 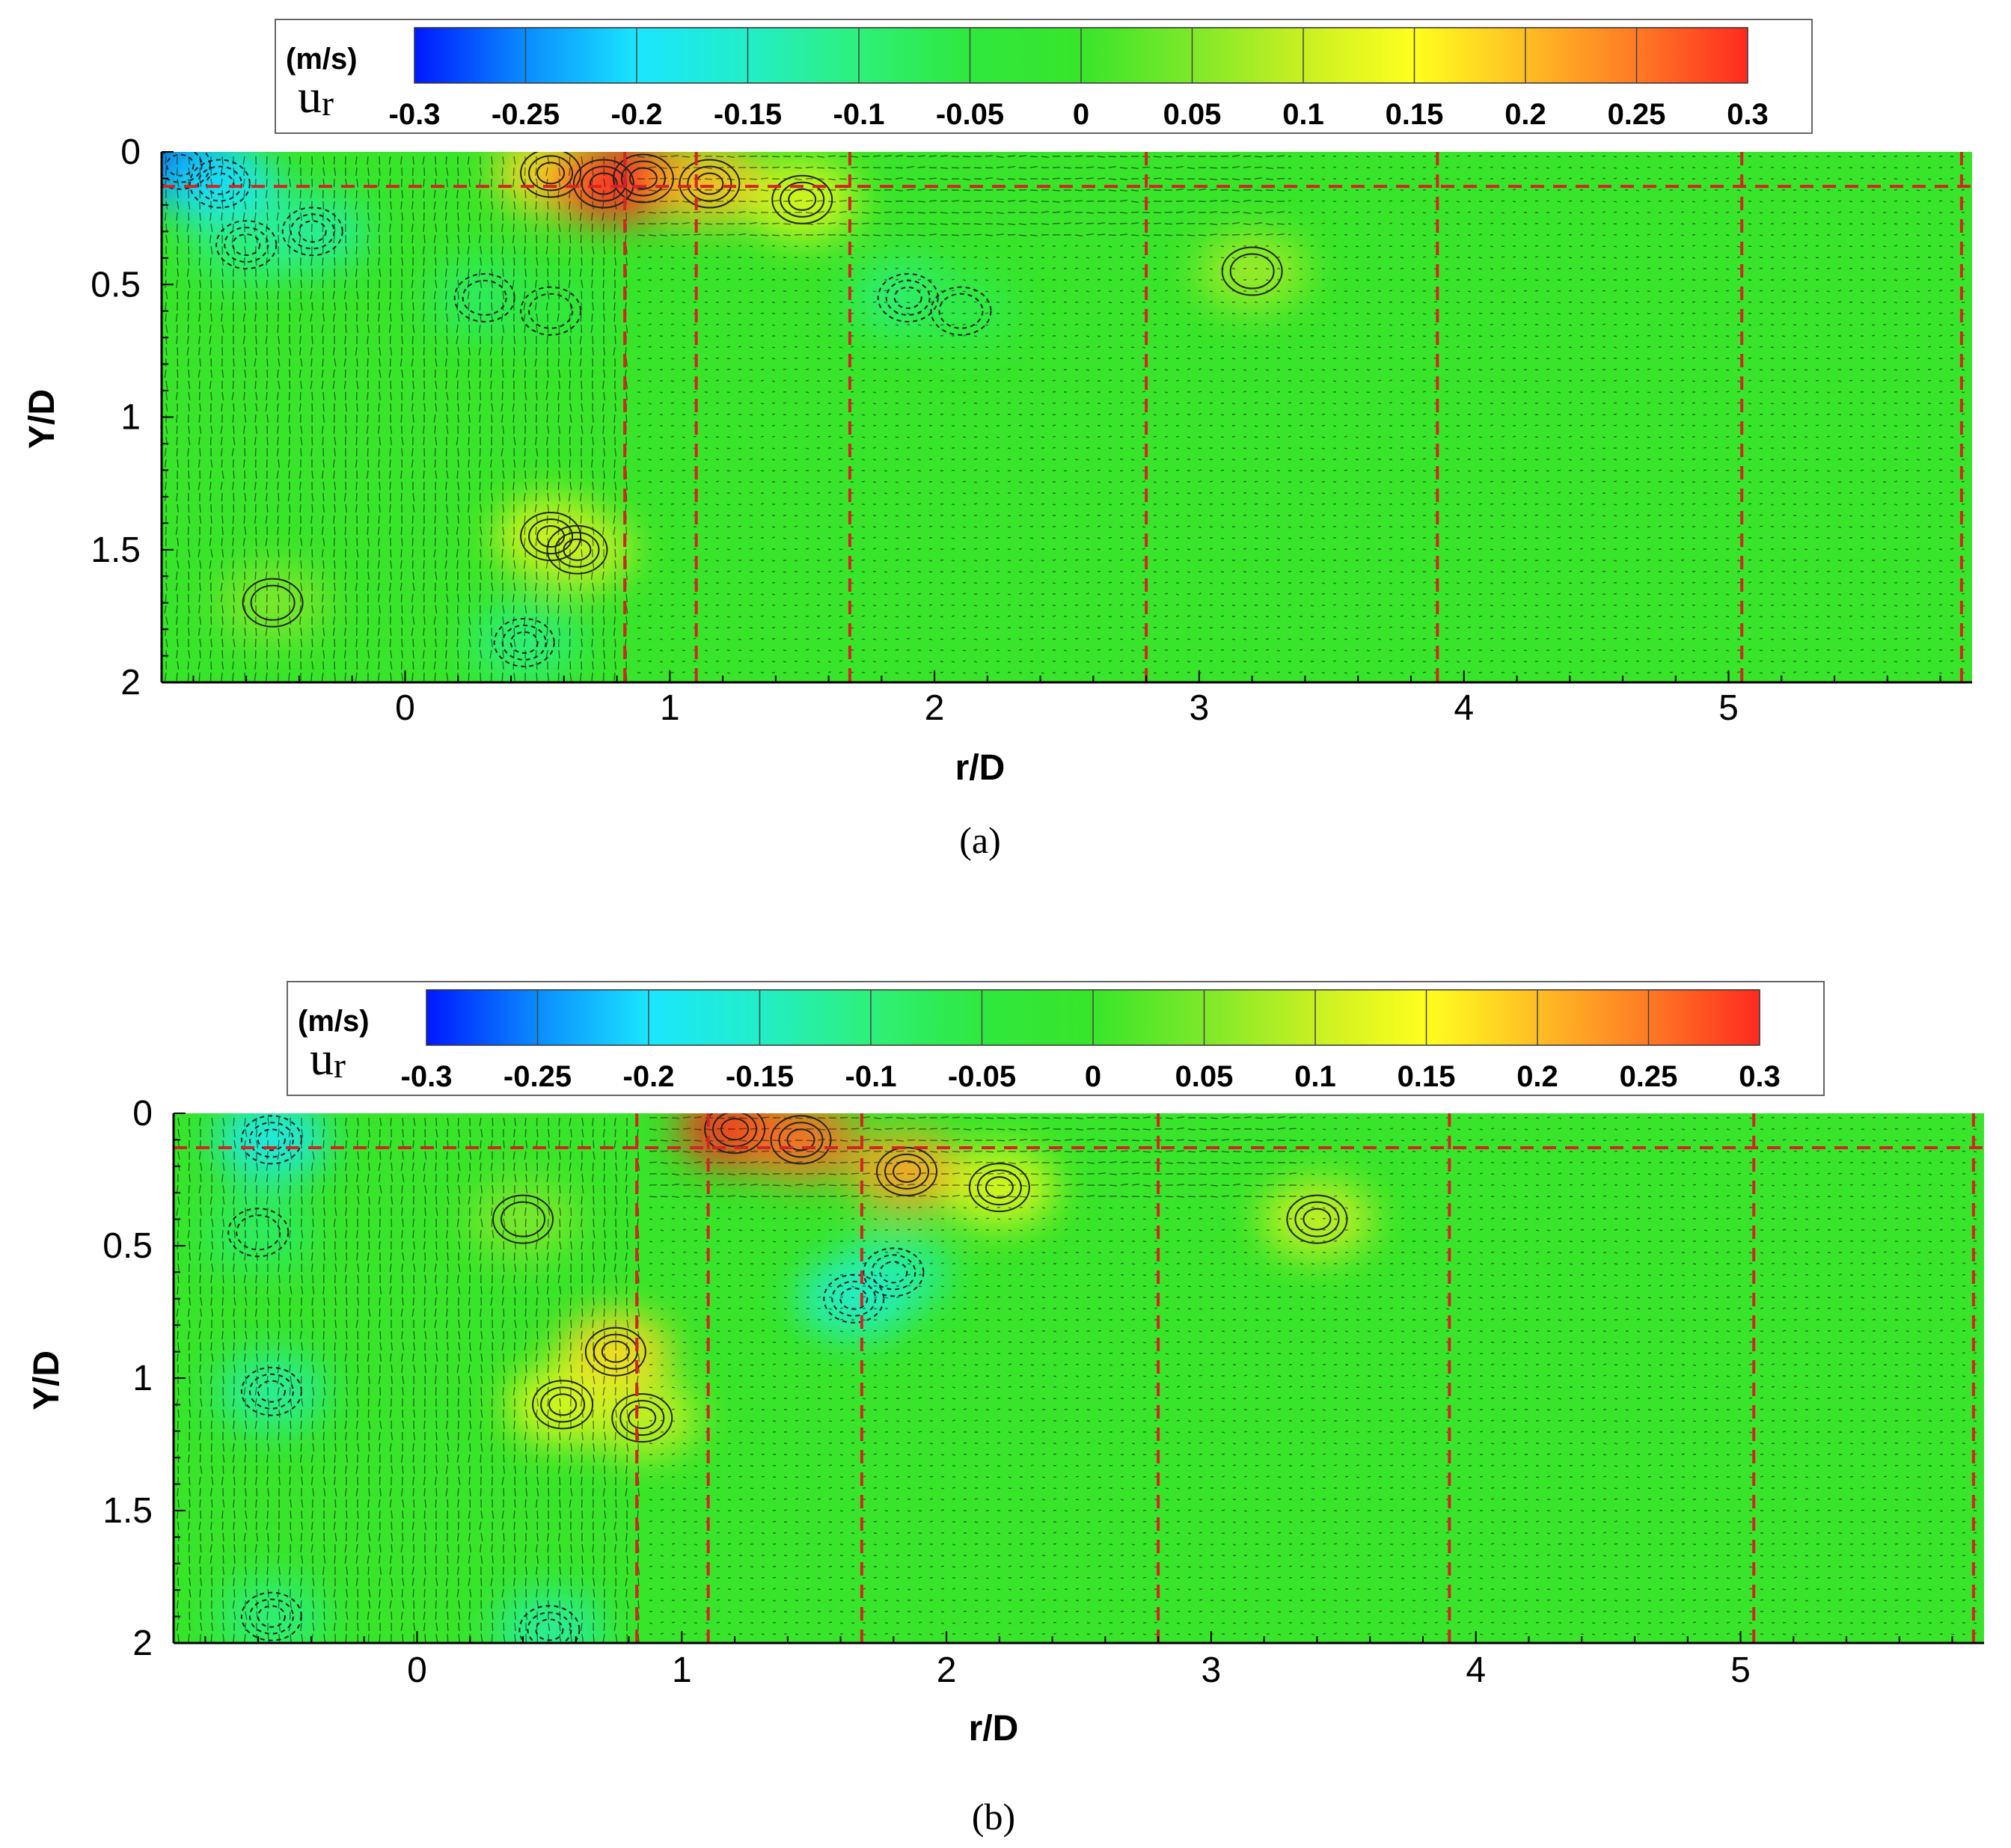 I want to click on y-tick-label: 0, so click(x=142, y=1113).